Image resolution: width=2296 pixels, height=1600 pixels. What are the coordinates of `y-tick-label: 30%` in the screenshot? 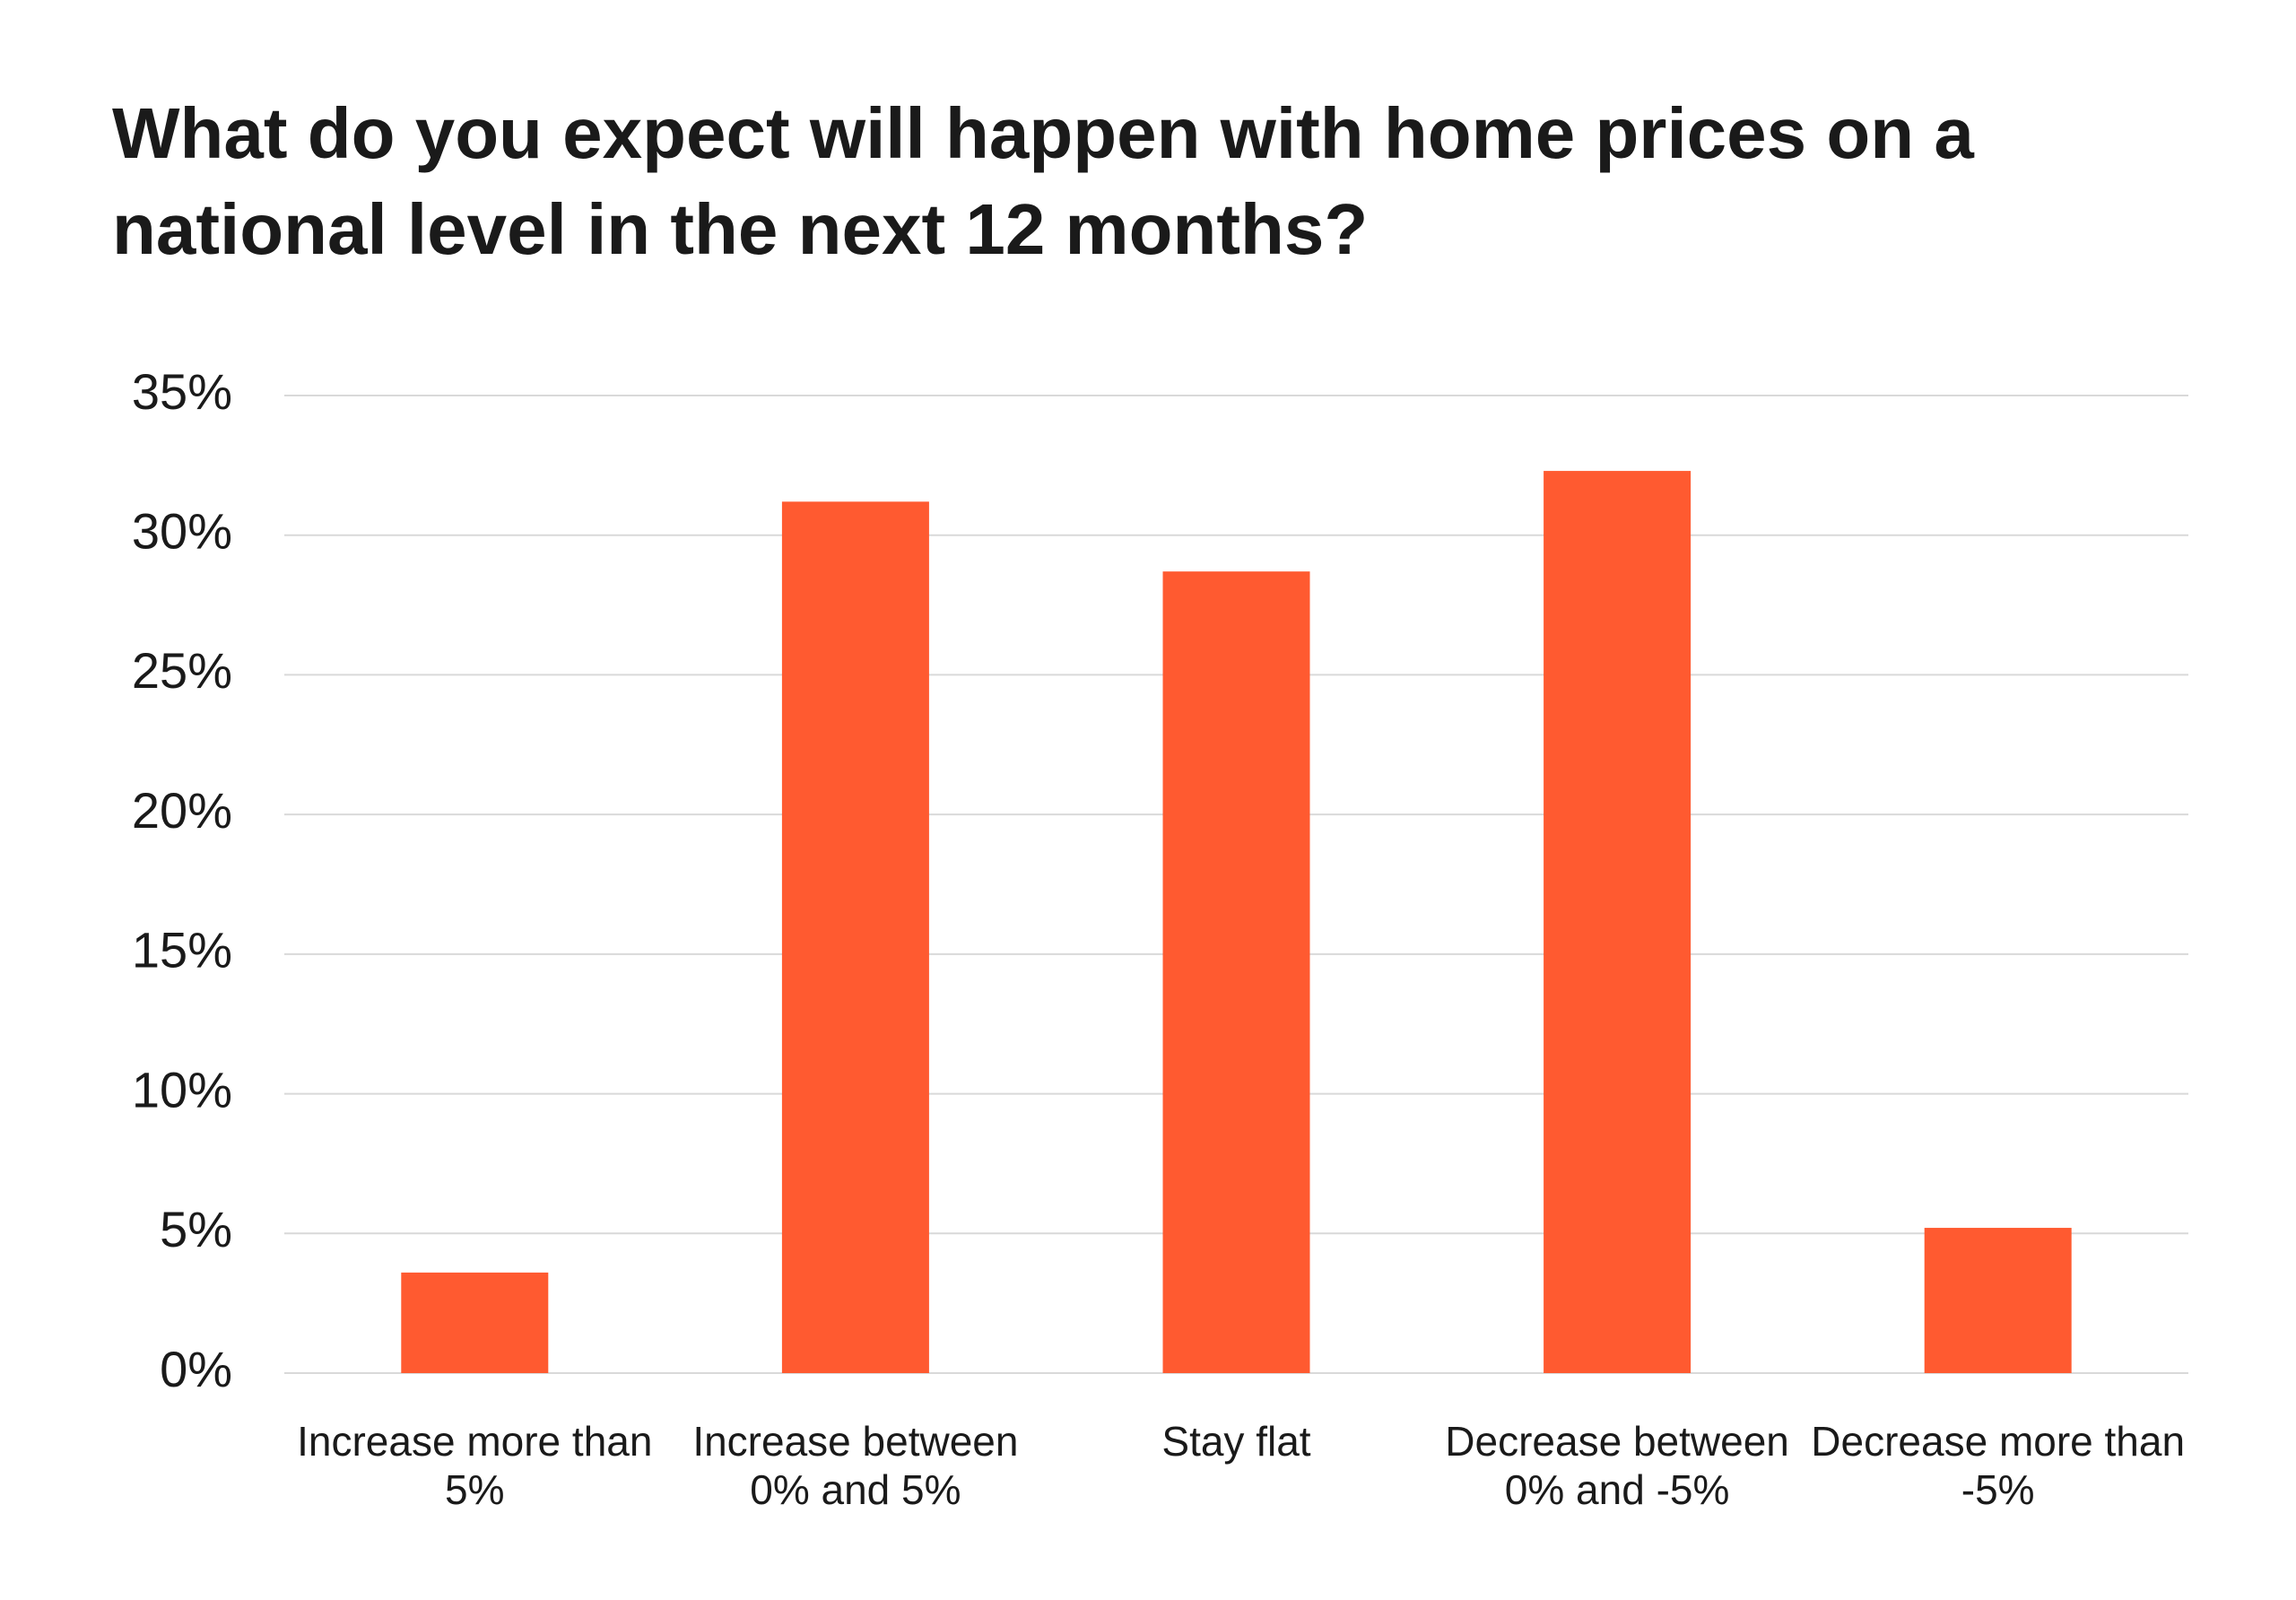 It's located at (182, 531).